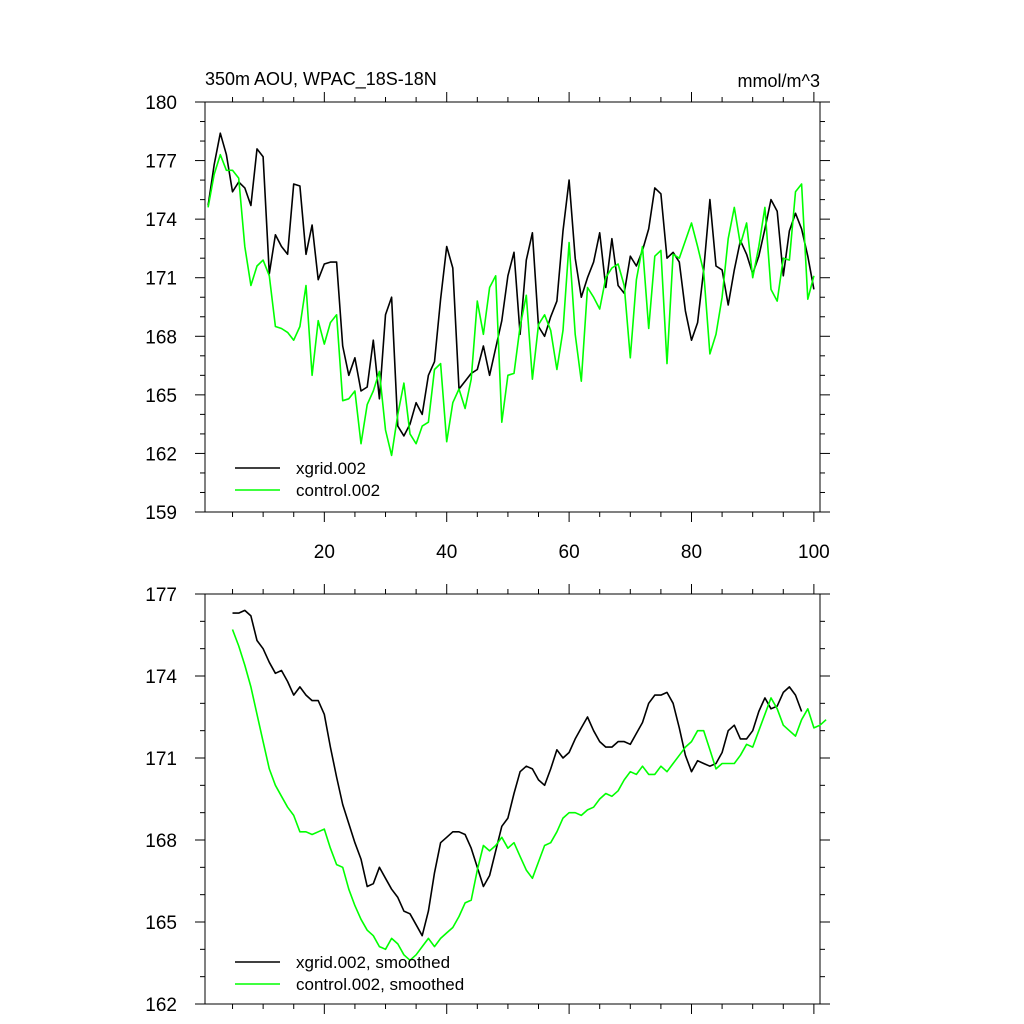  I want to click on y-tick-label: 159, so click(161, 513).